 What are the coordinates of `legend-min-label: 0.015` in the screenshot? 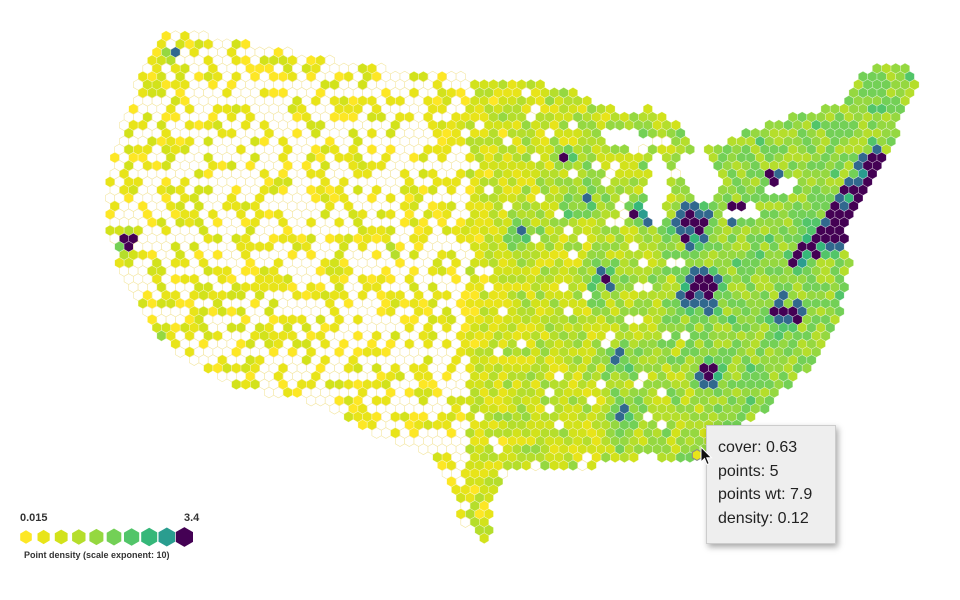 It's located at (34, 518).